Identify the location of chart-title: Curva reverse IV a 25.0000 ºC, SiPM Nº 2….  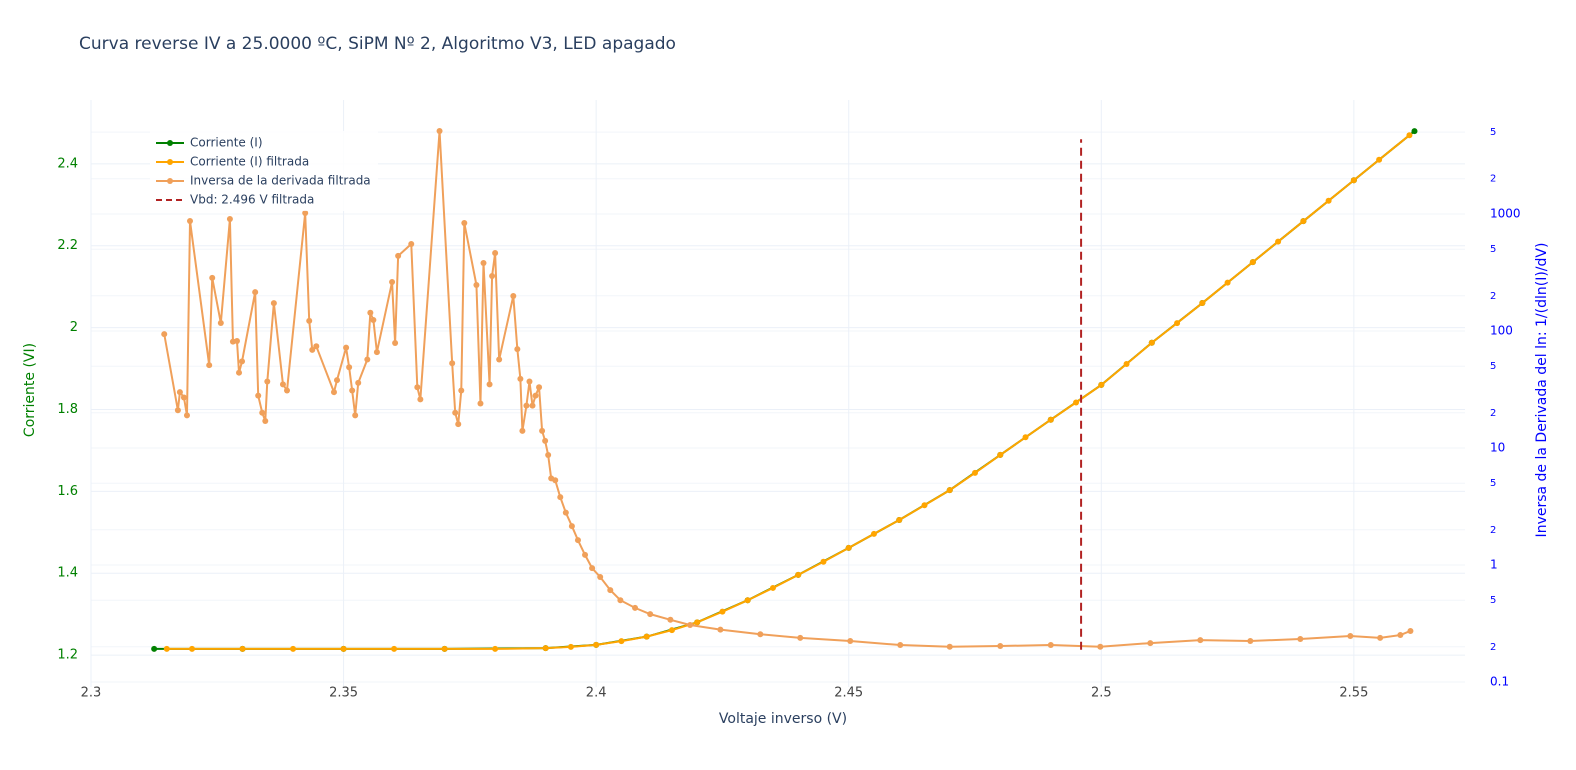
(377, 44).